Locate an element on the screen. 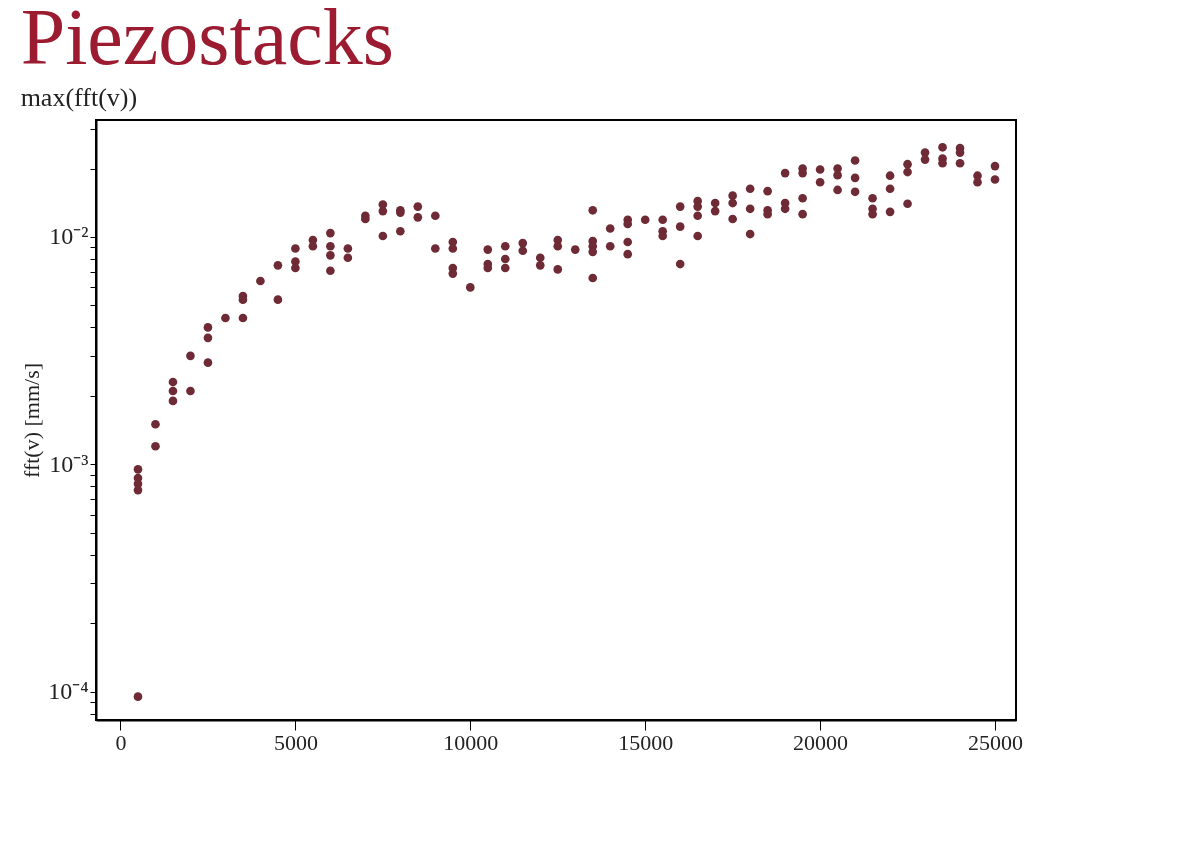 This screenshot has height=844, width=1189. x-tick-label: 10000 is located at coordinates (471, 742).